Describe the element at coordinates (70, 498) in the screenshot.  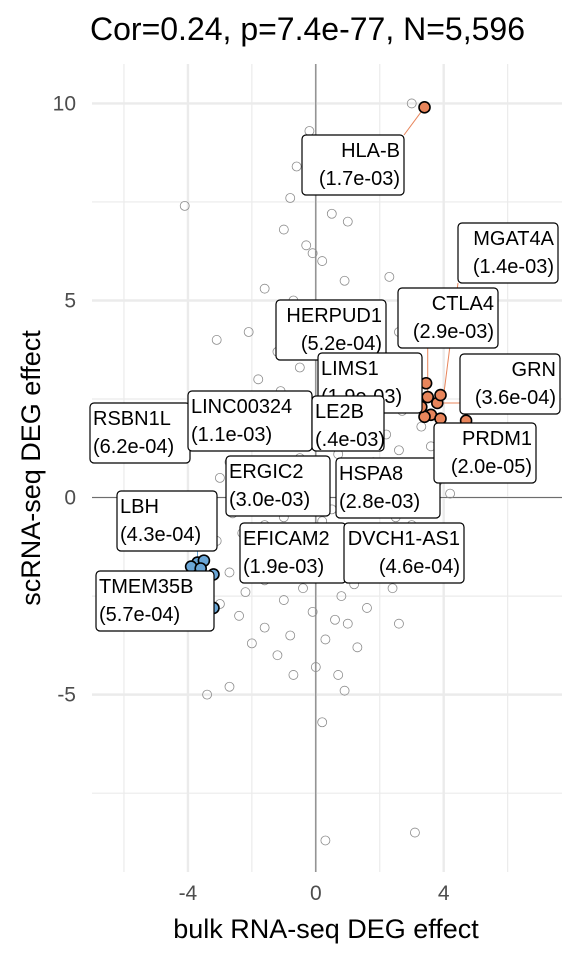
I see `y-tick-label: 0` at that location.